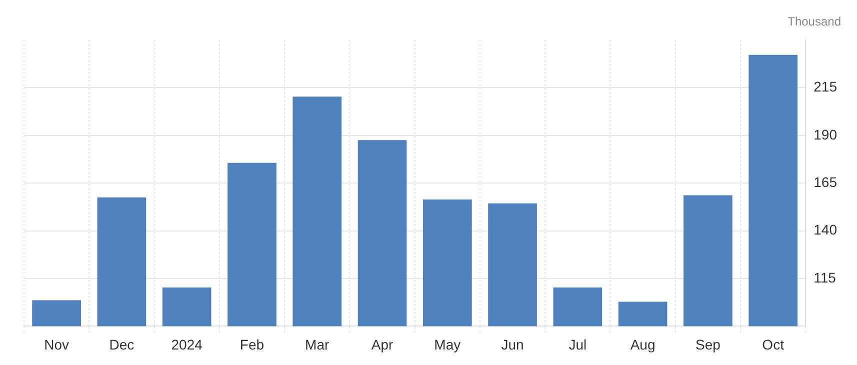  What do you see at coordinates (826, 182) in the screenshot?
I see `y-tick-label: 165` at bounding box center [826, 182].